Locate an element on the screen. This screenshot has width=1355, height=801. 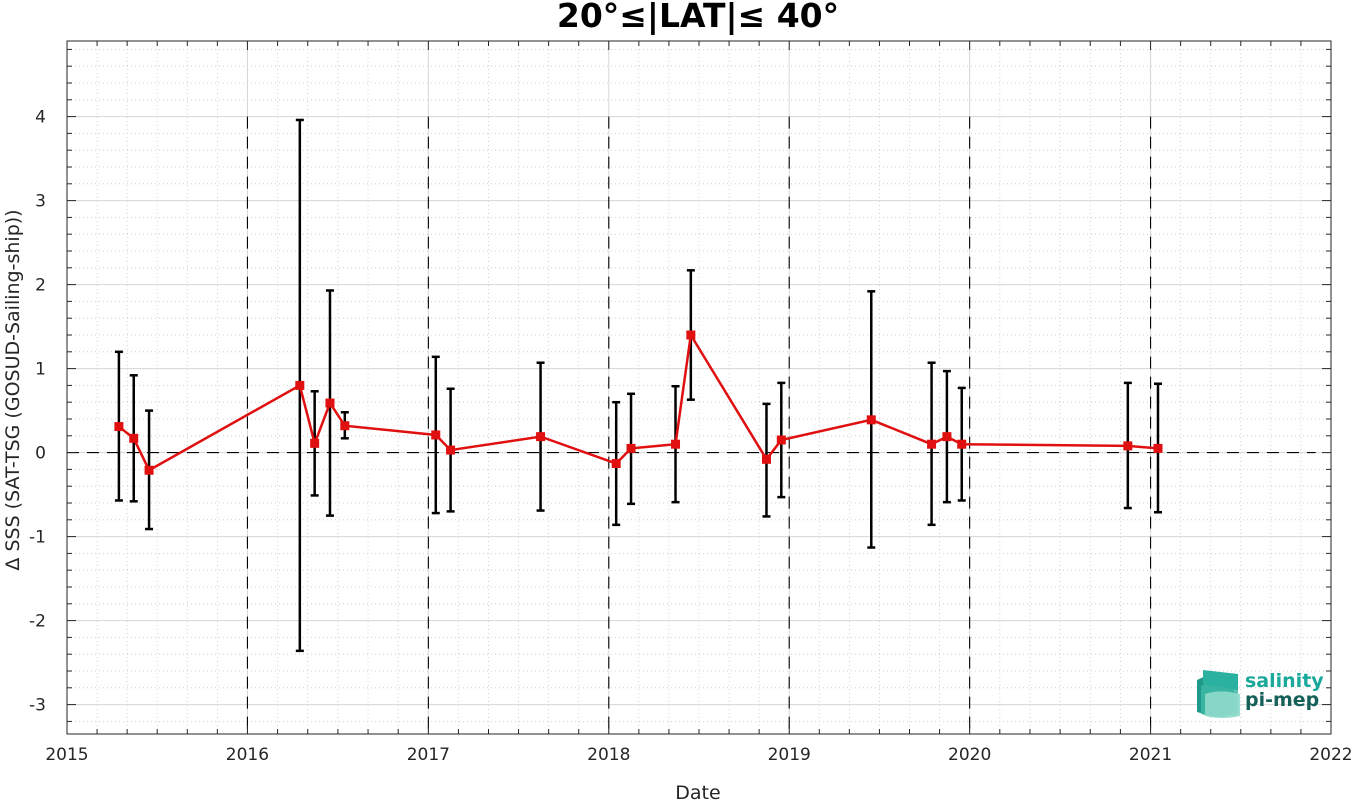
chart-title: 20°≤|LAT|≤ 40° is located at coordinates (698, 17).